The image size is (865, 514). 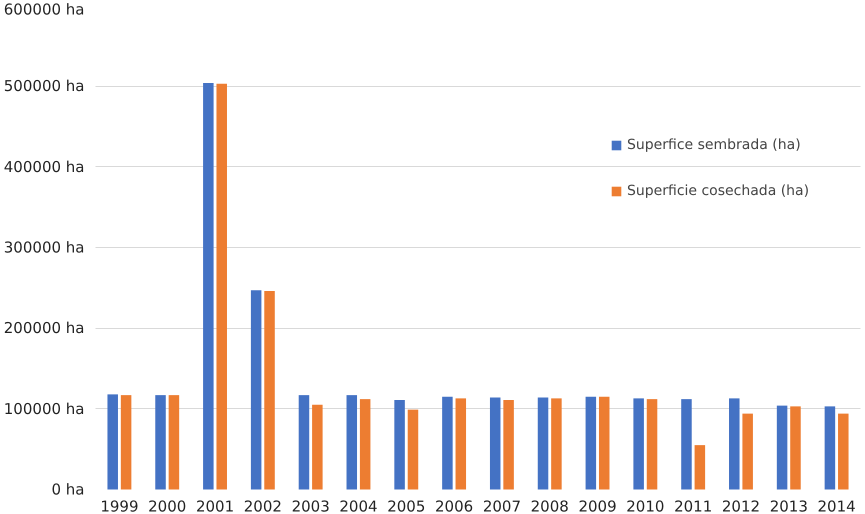 I want to click on y-tick-label: 300000 ha, so click(x=44, y=247).